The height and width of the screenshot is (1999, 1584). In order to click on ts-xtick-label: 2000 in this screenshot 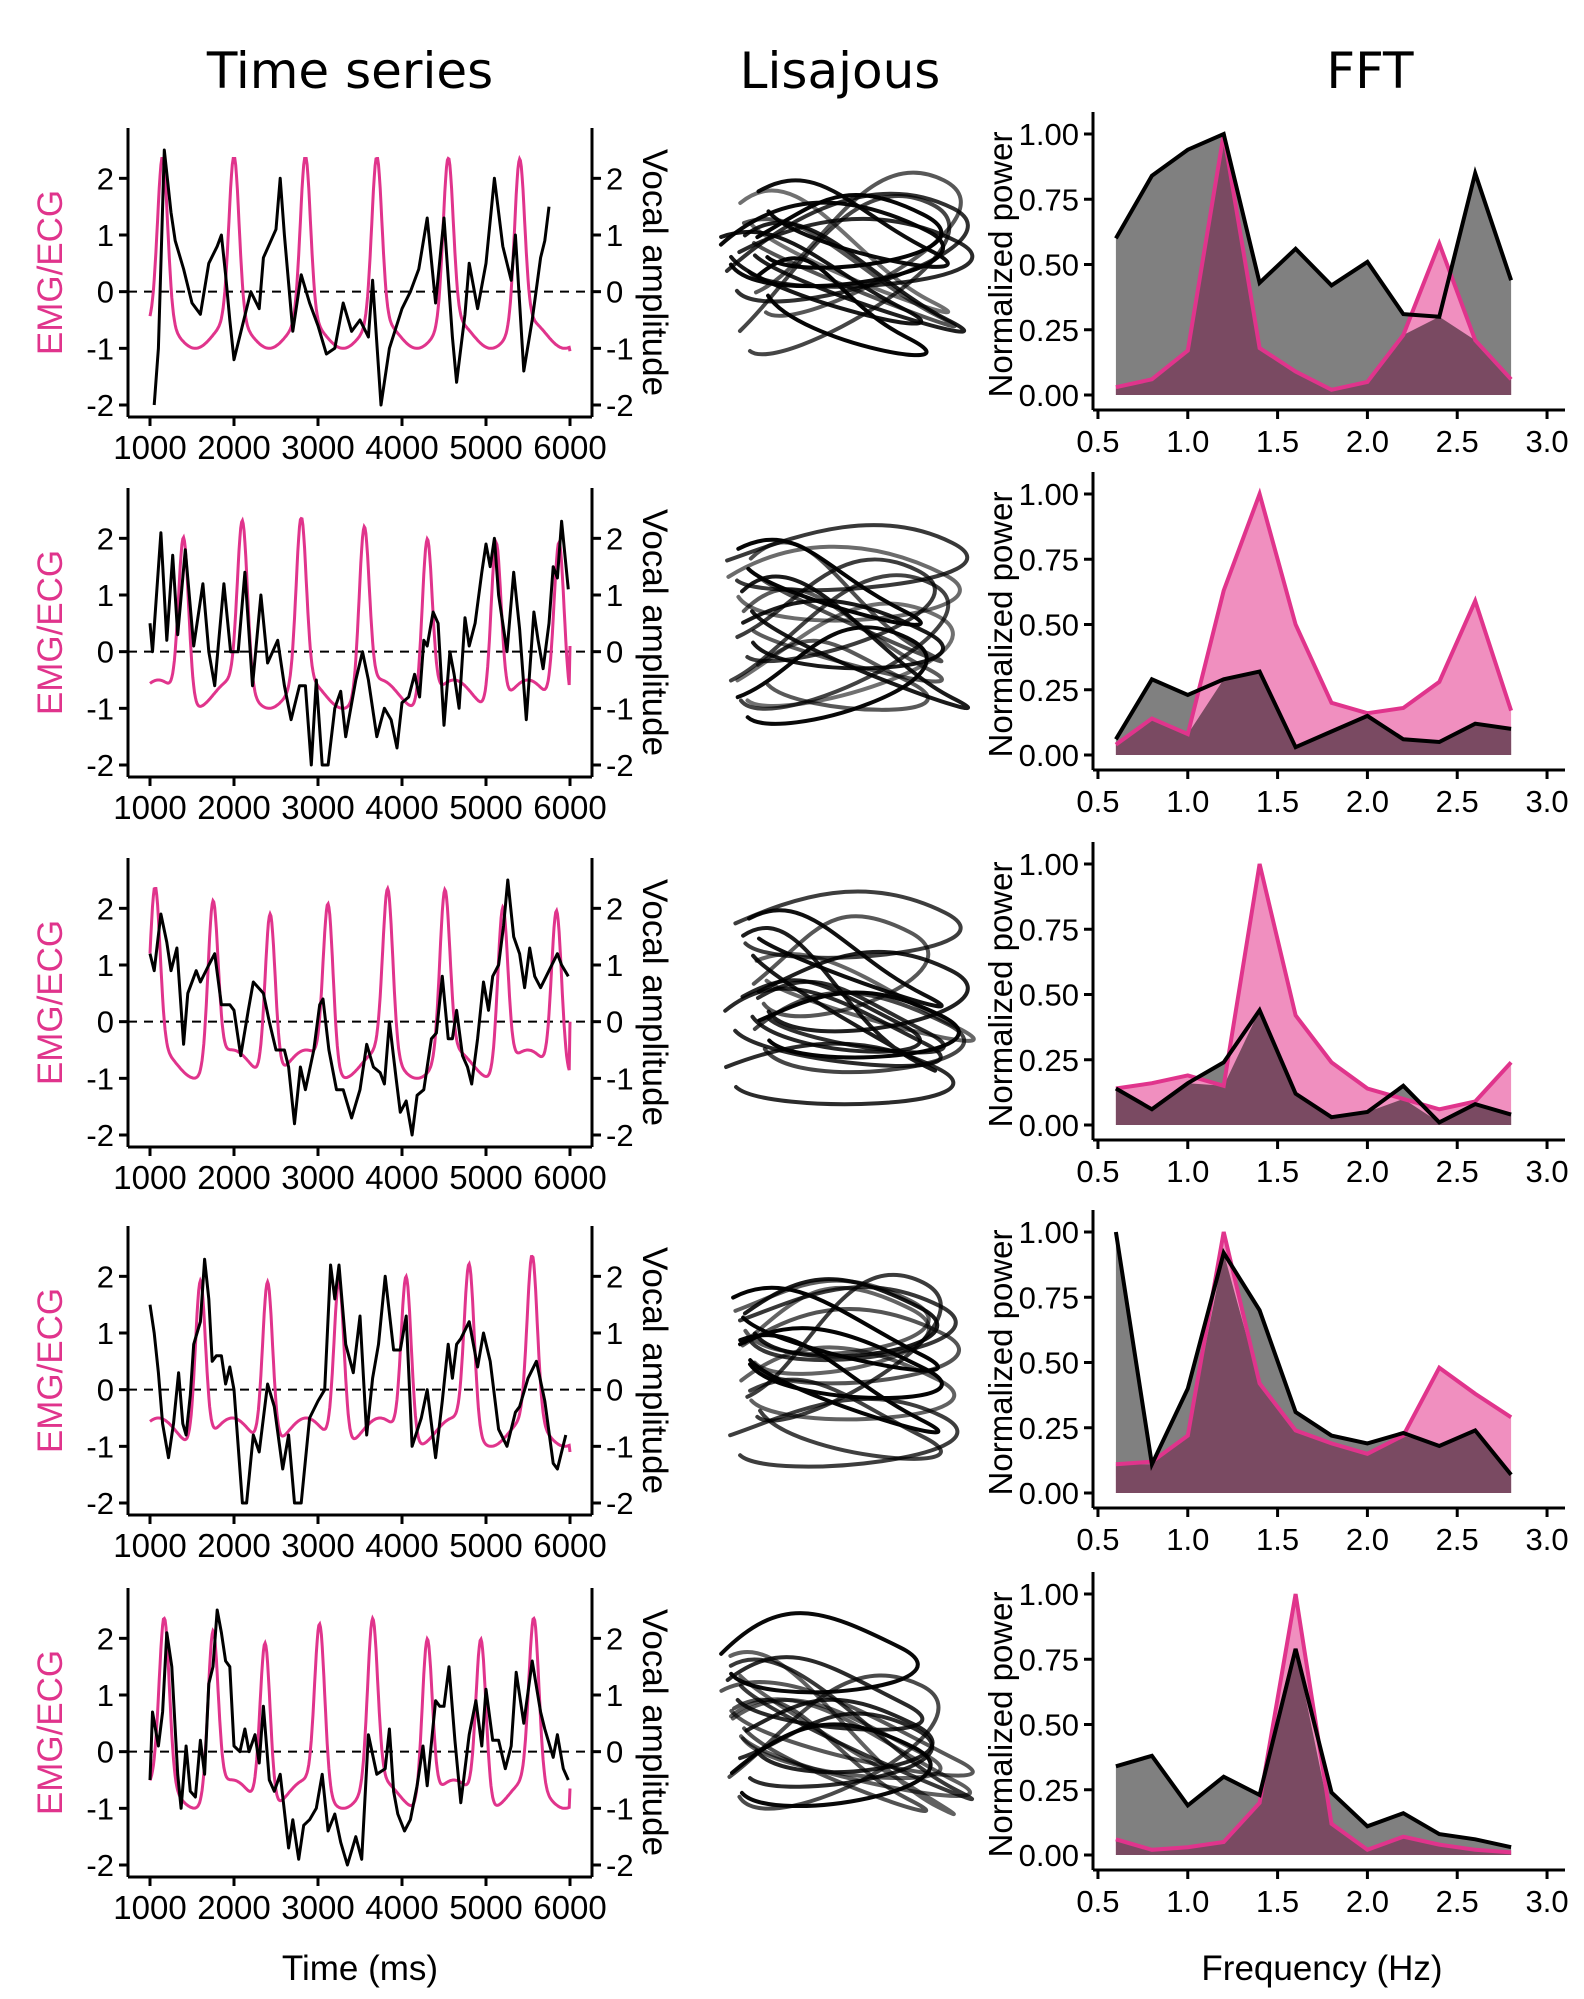, I will do `click(233, 1177)`.